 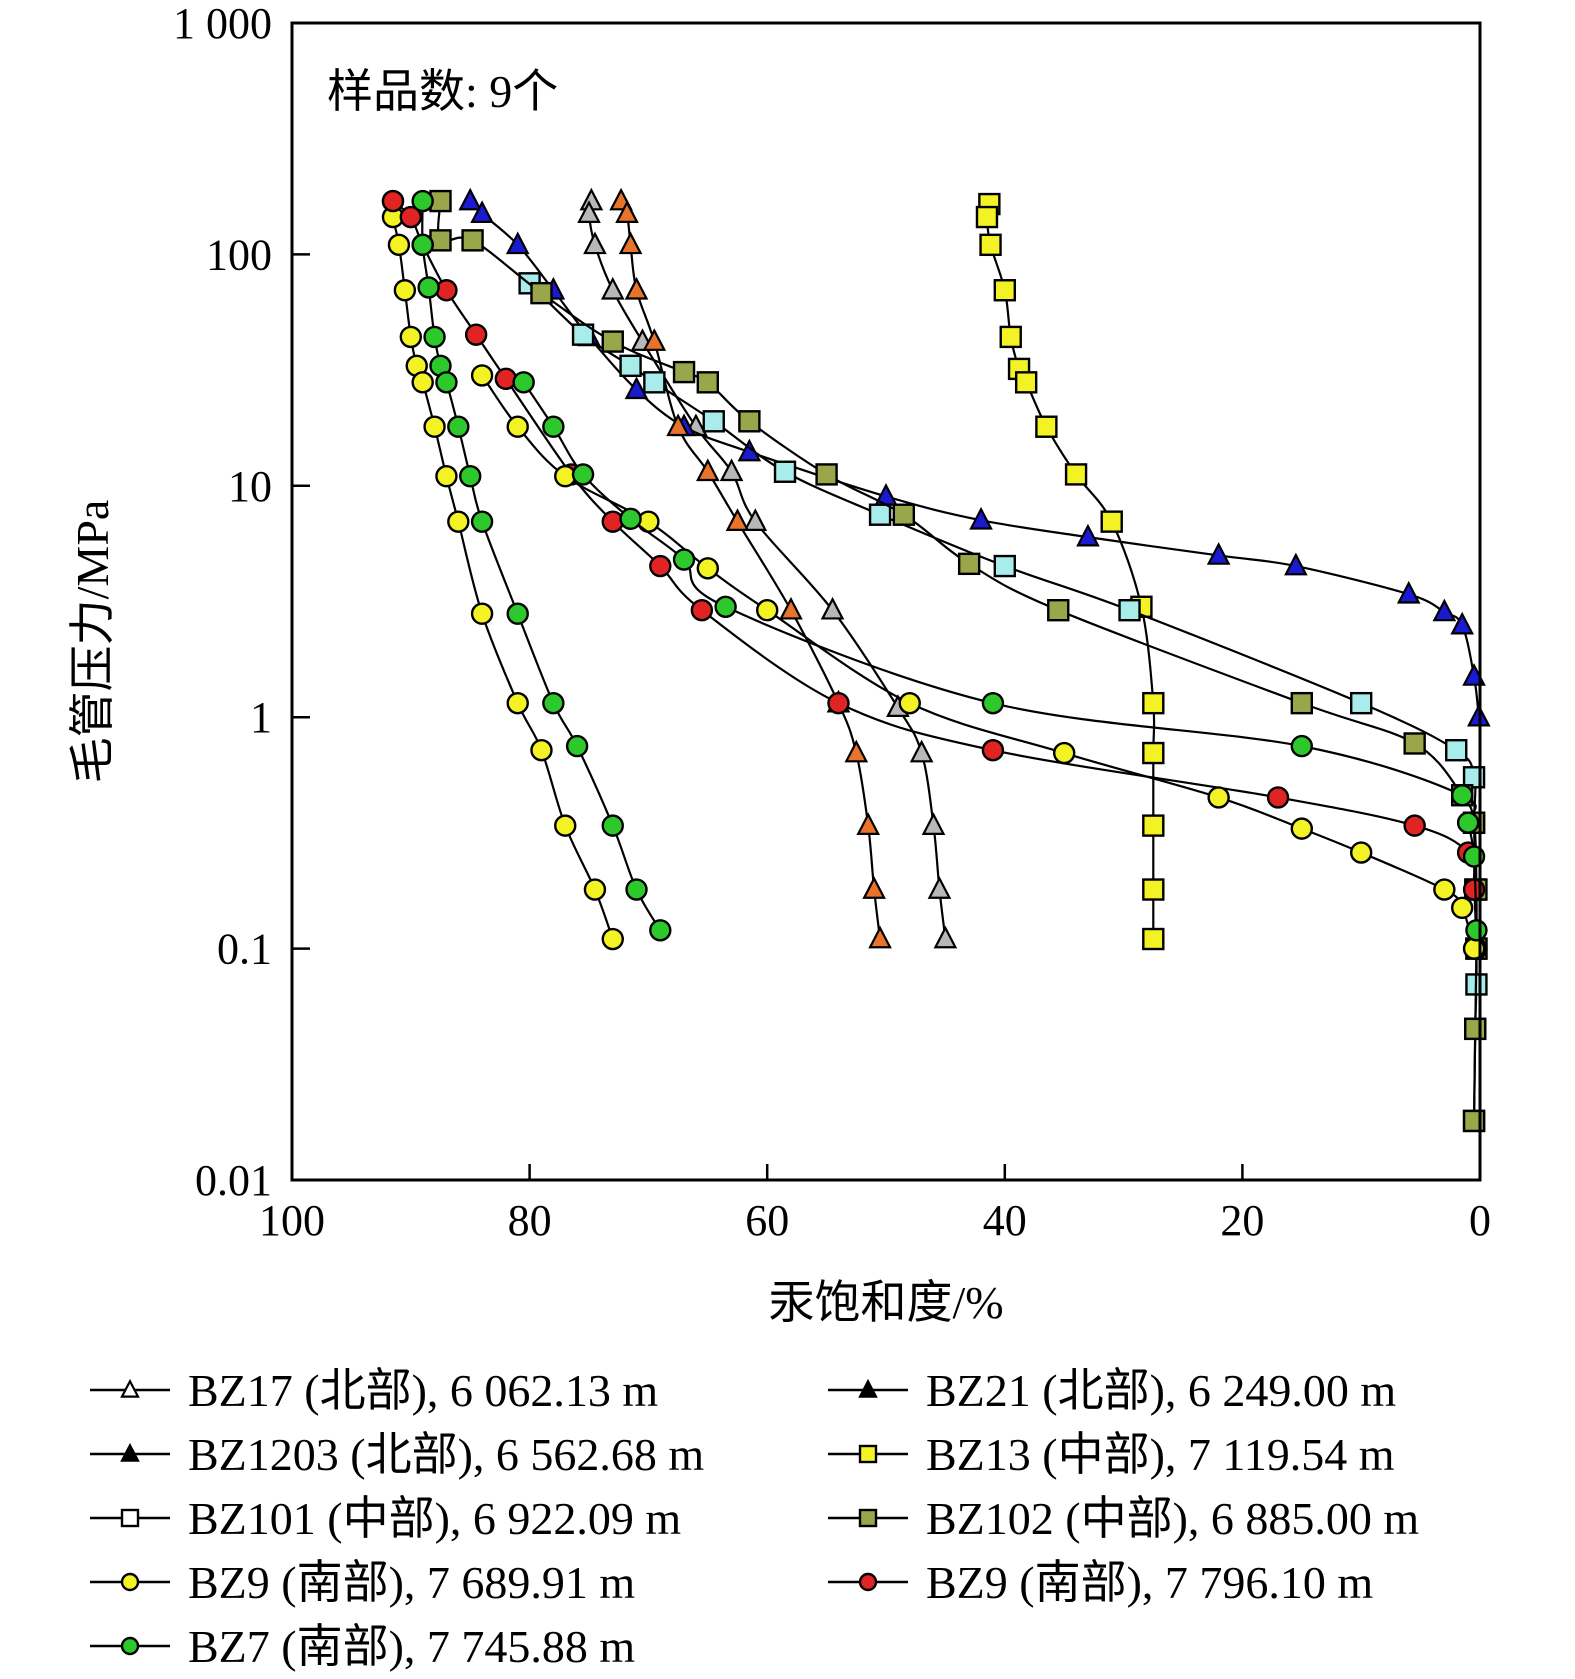 I want to click on x-axis-title: 汞饱和度/%, so click(x=885, y=1302).